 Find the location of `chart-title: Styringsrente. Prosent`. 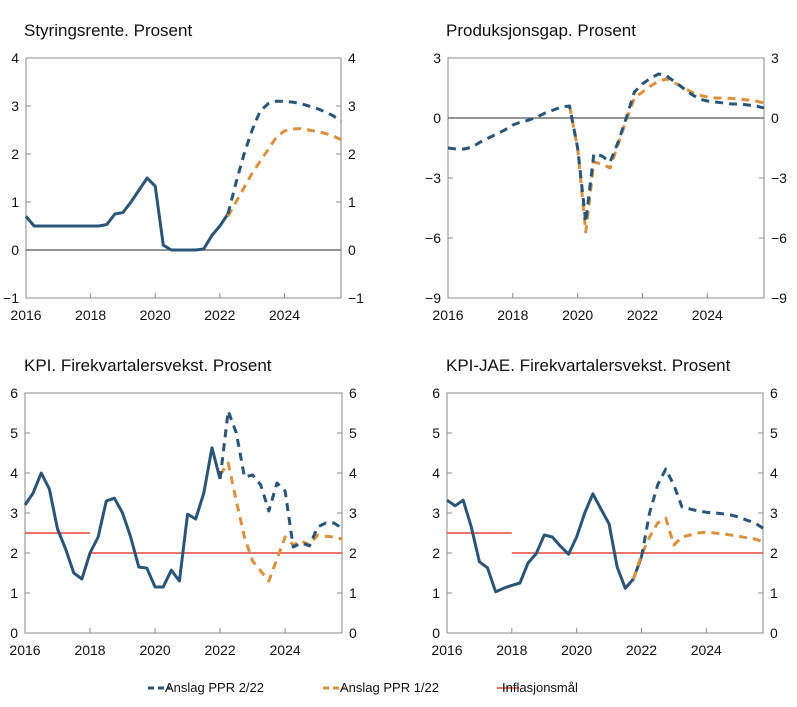

chart-title: Styringsrente. Prosent is located at coordinates (108, 30).